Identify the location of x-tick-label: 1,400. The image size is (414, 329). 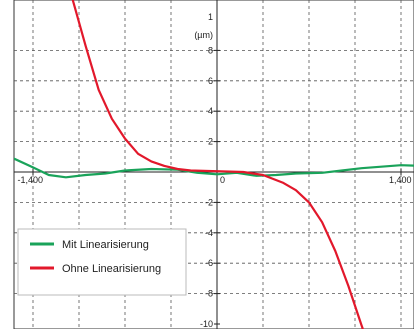
(400, 180).